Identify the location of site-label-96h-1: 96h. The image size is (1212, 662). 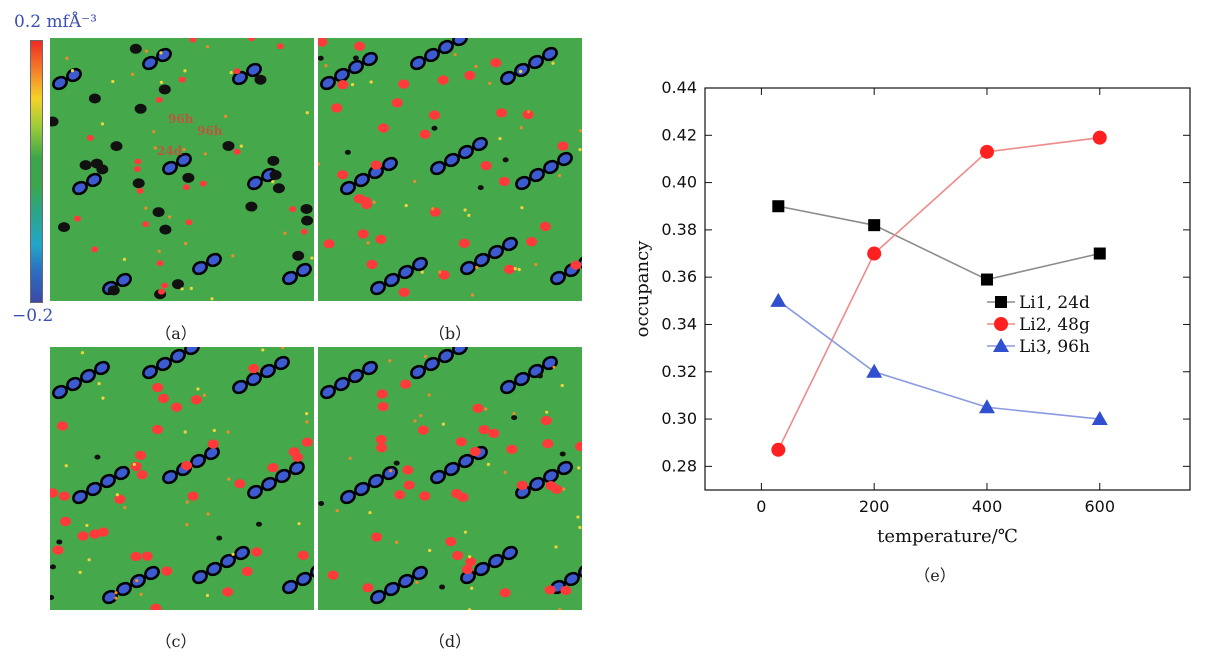
(181, 119).